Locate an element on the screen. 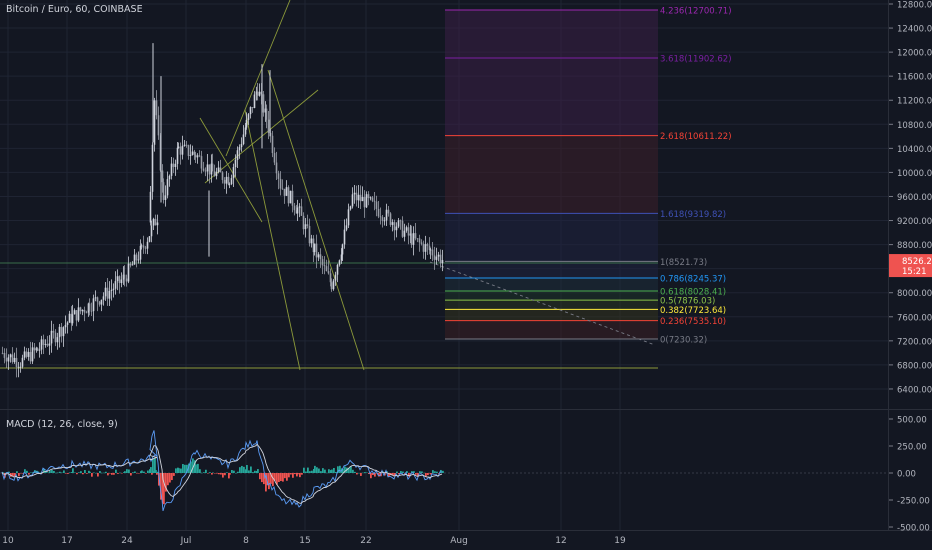 This screenshot has width=932, height=550. fib-level-label: 4.236(12700.71) is located at coordinates (696, 11).